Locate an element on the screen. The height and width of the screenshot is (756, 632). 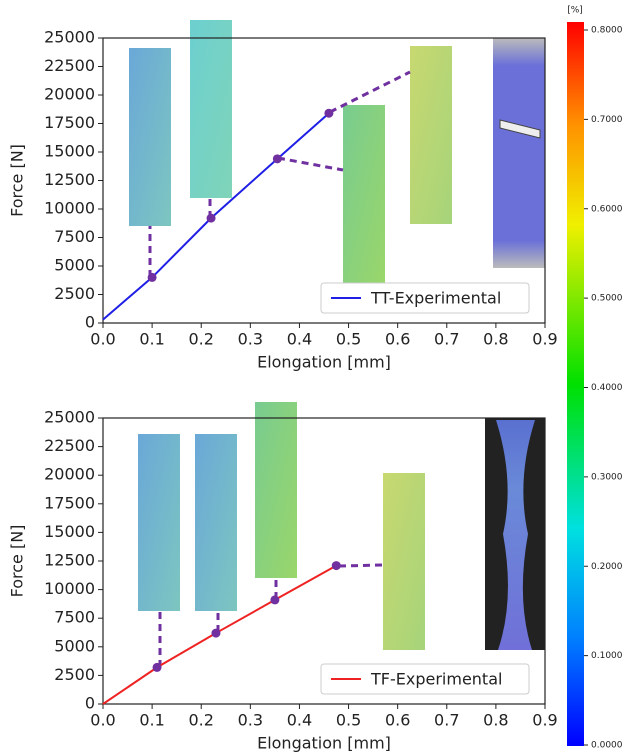
colorbar-tick-label: 0.4000 is located at coordinates (607, 388).